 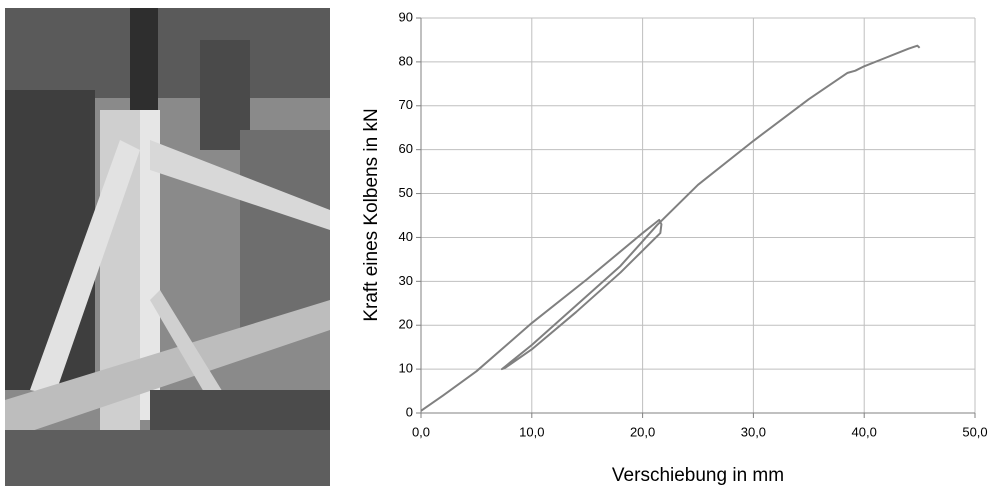 What do you see at coordinates (642, 431) in the screenshot?
I see `x-tick-label: 20,0` at bounding box center [642, 431].